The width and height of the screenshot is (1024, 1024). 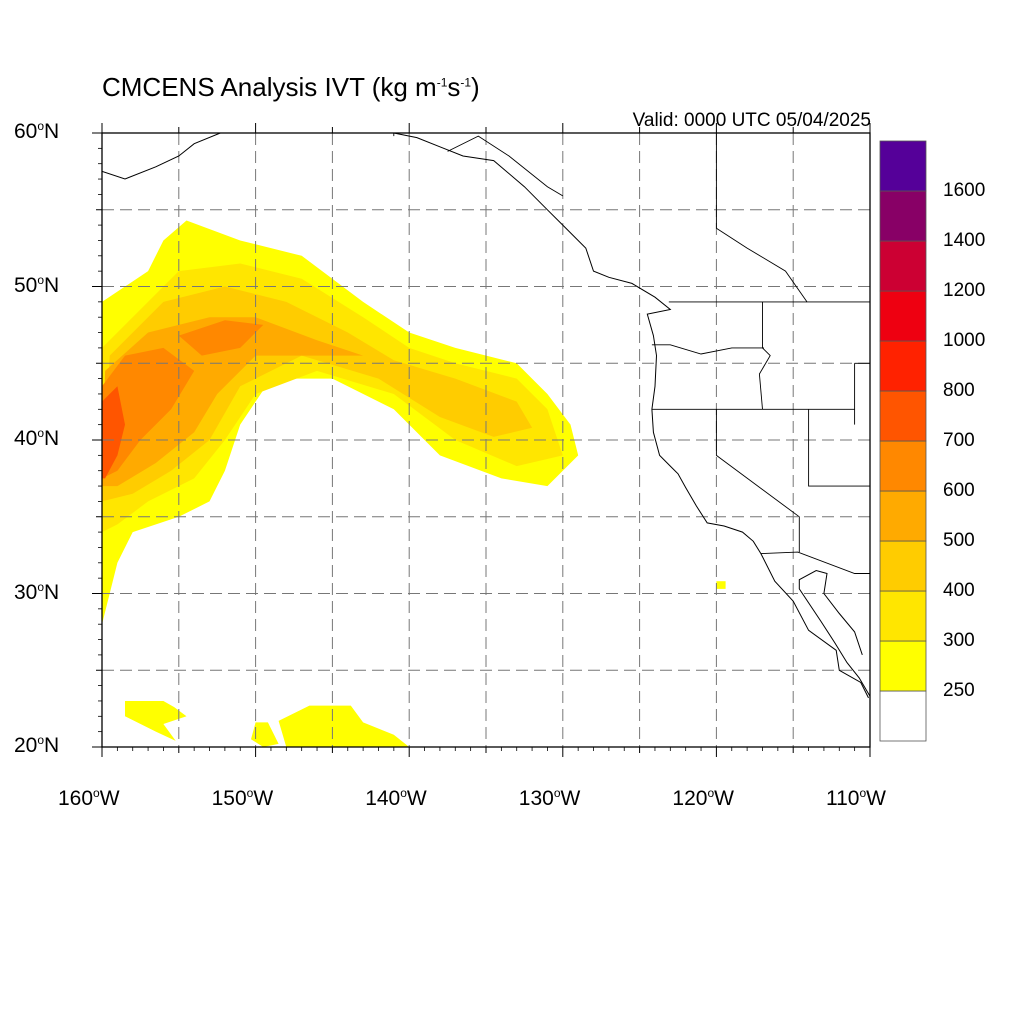 What do you see at coordinates (161, 156) in the screenshot?
I see `alaska-coastline` at bounding box center [161, 156].